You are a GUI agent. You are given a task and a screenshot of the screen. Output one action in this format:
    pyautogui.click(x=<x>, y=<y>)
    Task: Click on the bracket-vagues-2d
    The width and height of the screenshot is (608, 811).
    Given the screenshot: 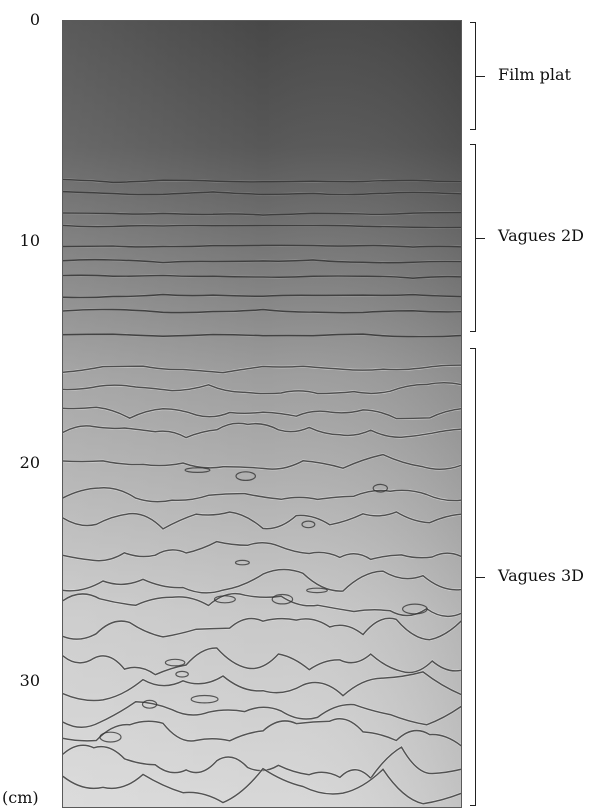 What is the action you would take?
    pyautogui.click(x=477, y=238)
    